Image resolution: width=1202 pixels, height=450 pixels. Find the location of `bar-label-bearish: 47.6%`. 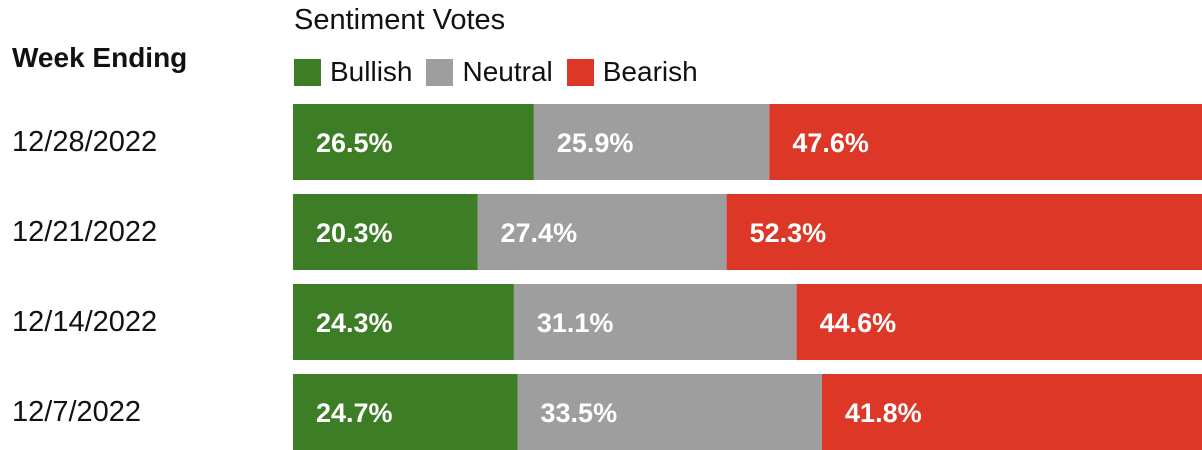

bar-label-bearish: 47.6% is located at coordinates (830, 143).